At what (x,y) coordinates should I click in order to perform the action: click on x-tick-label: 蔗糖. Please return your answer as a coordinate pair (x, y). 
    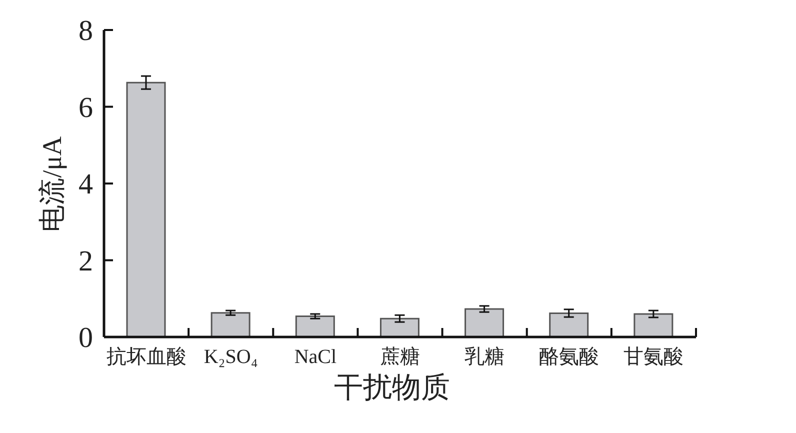
    Looking at the image, I should click on (400, 357).